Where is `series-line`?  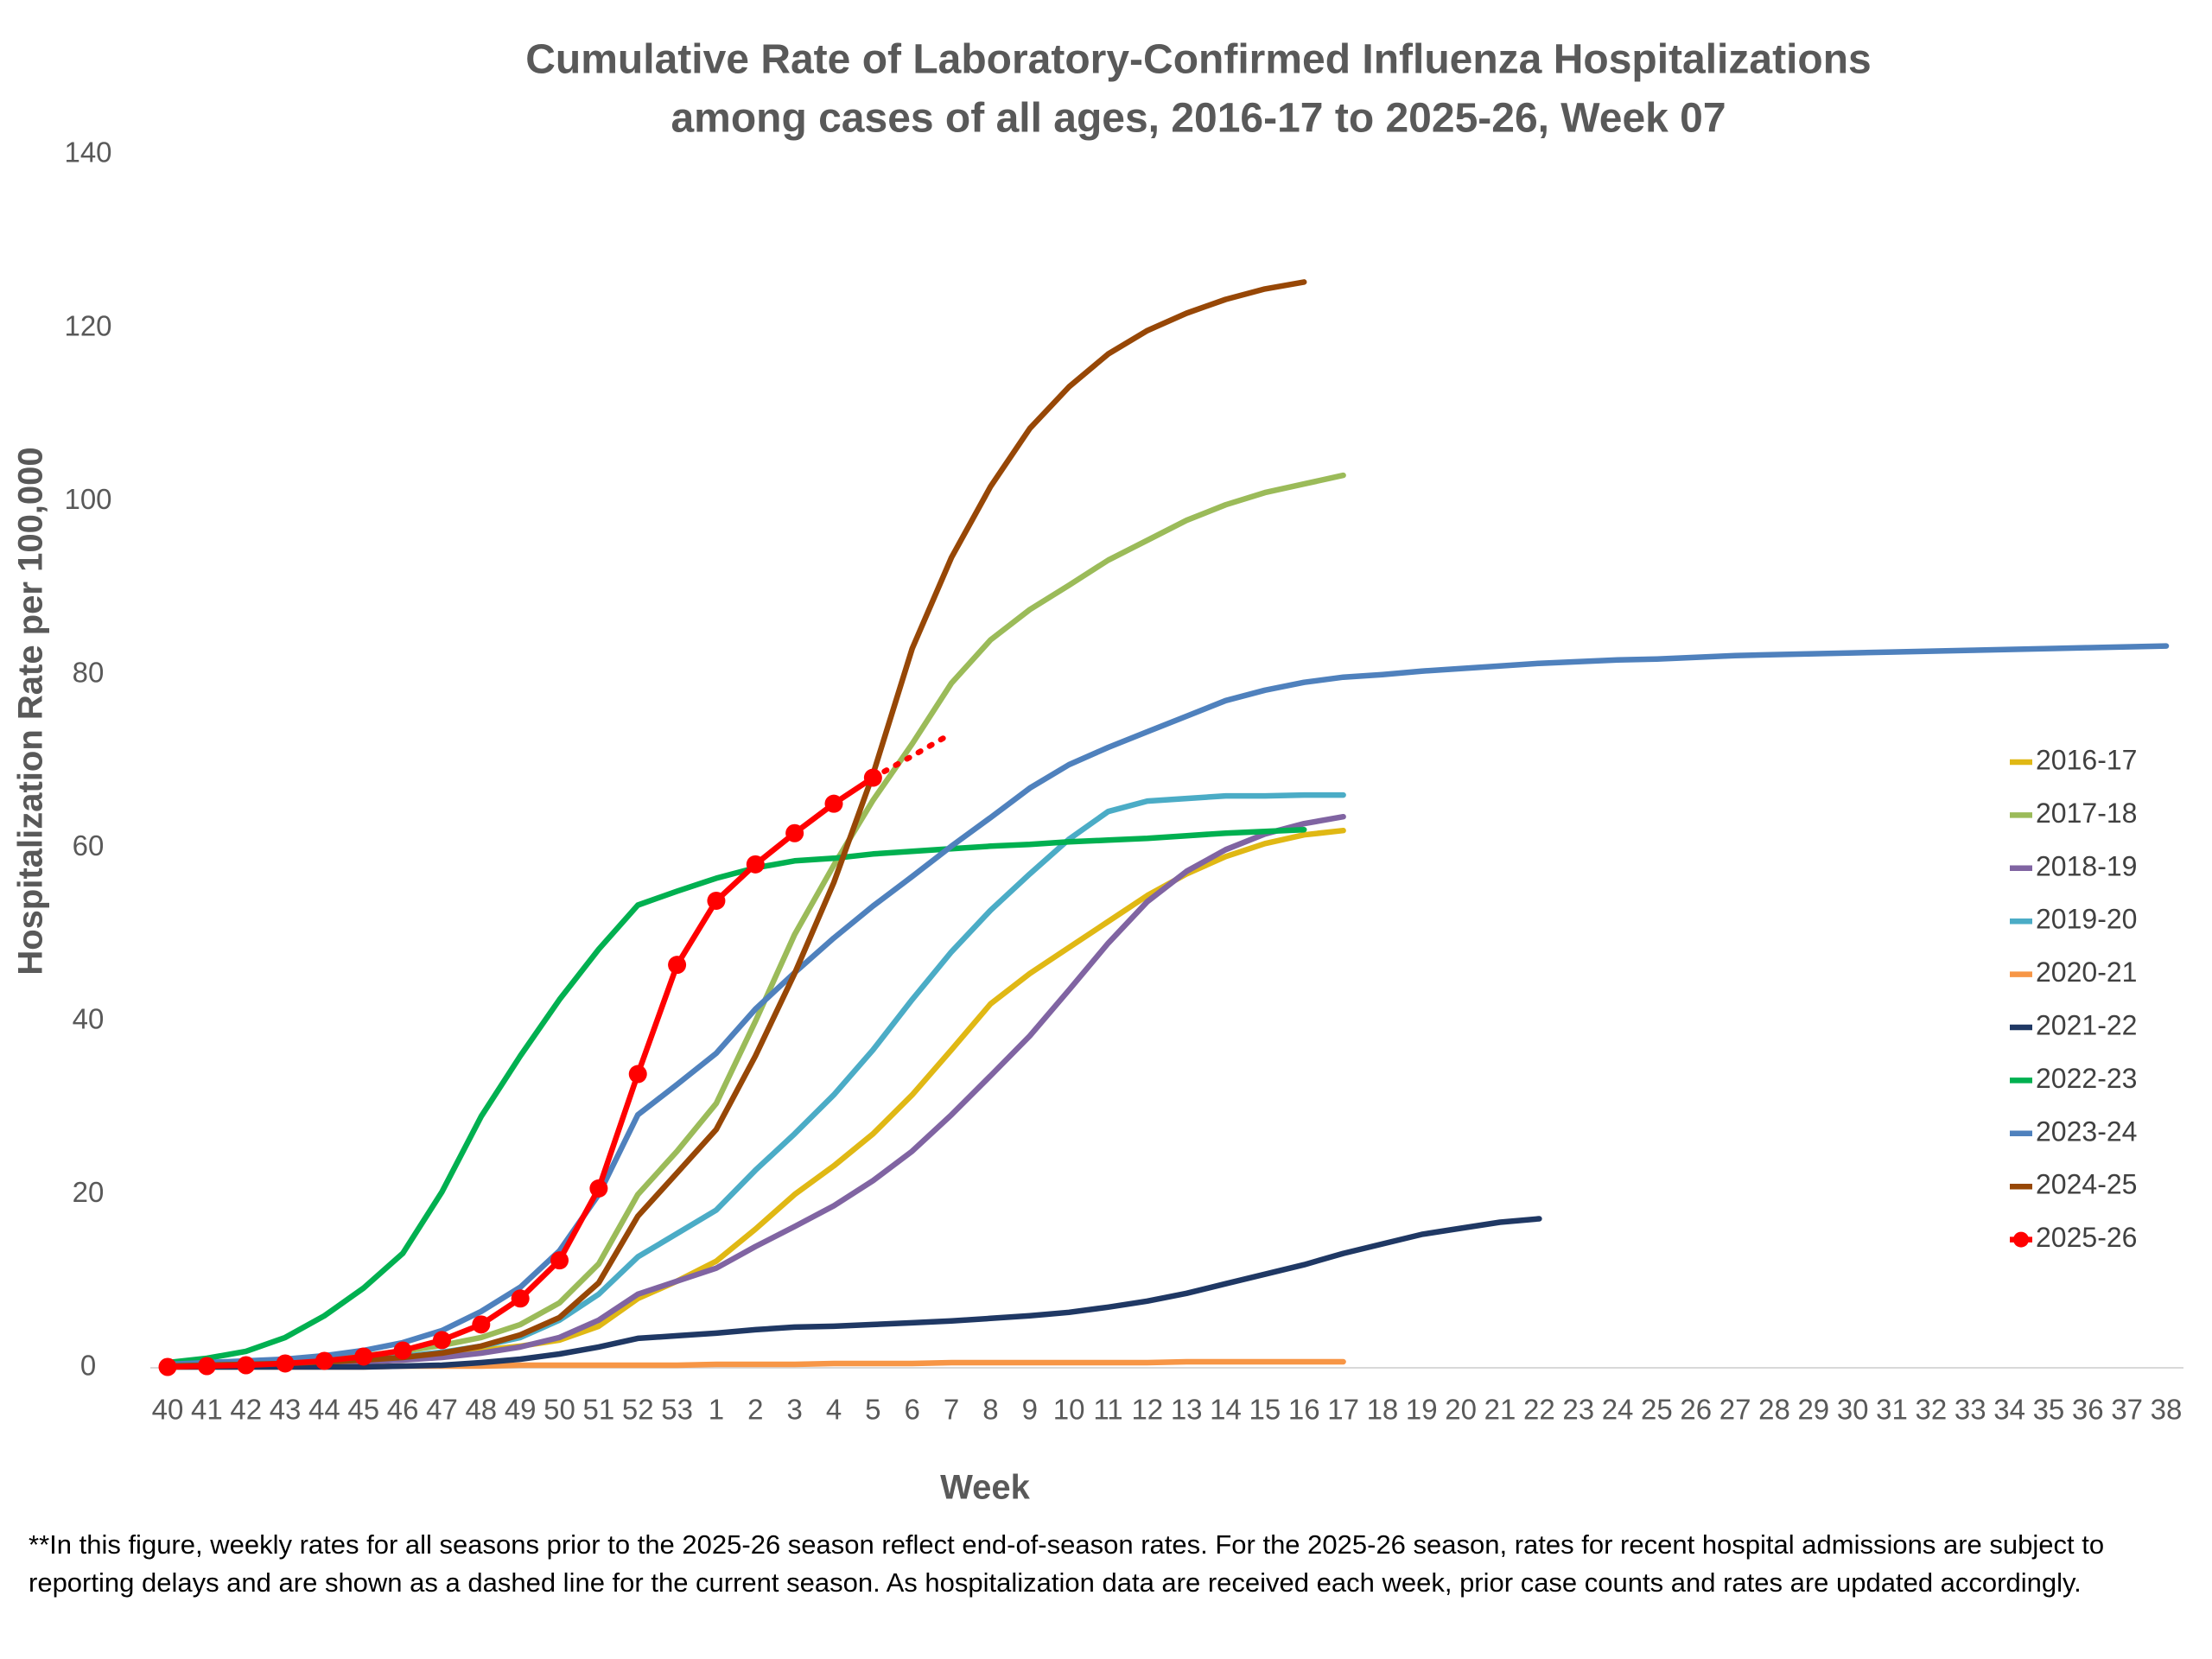 series-line is located at coordinates (853, 1293).